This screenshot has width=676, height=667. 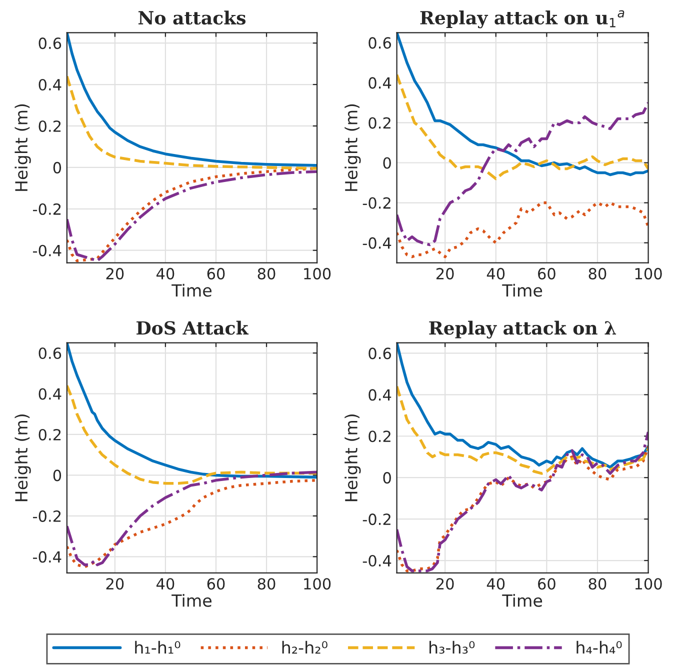 I want to click on legend-label: h₃-h₃⁰, so click(x=452, y=647).